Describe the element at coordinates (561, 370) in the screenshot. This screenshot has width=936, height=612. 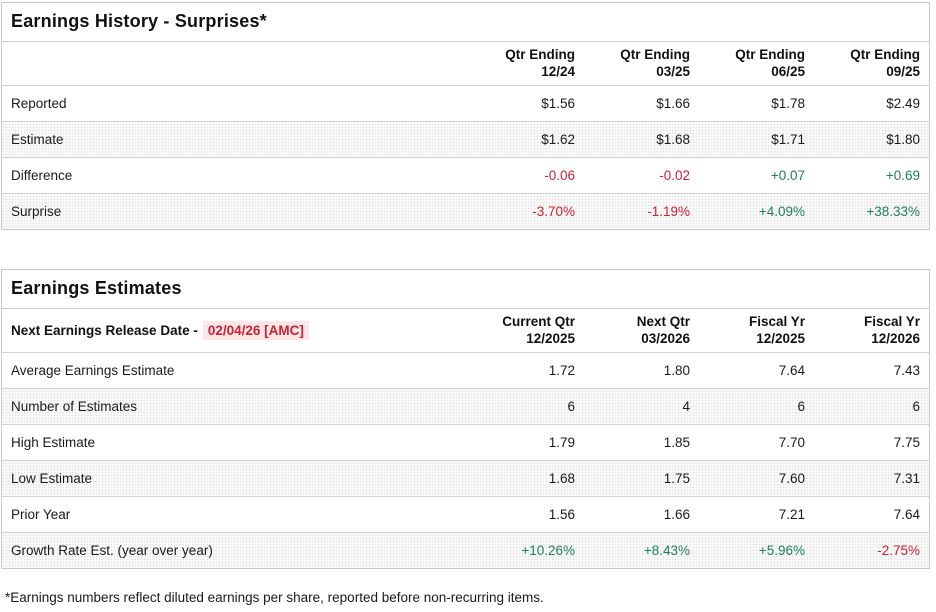
I see `cell-value: 1.72` at that location.